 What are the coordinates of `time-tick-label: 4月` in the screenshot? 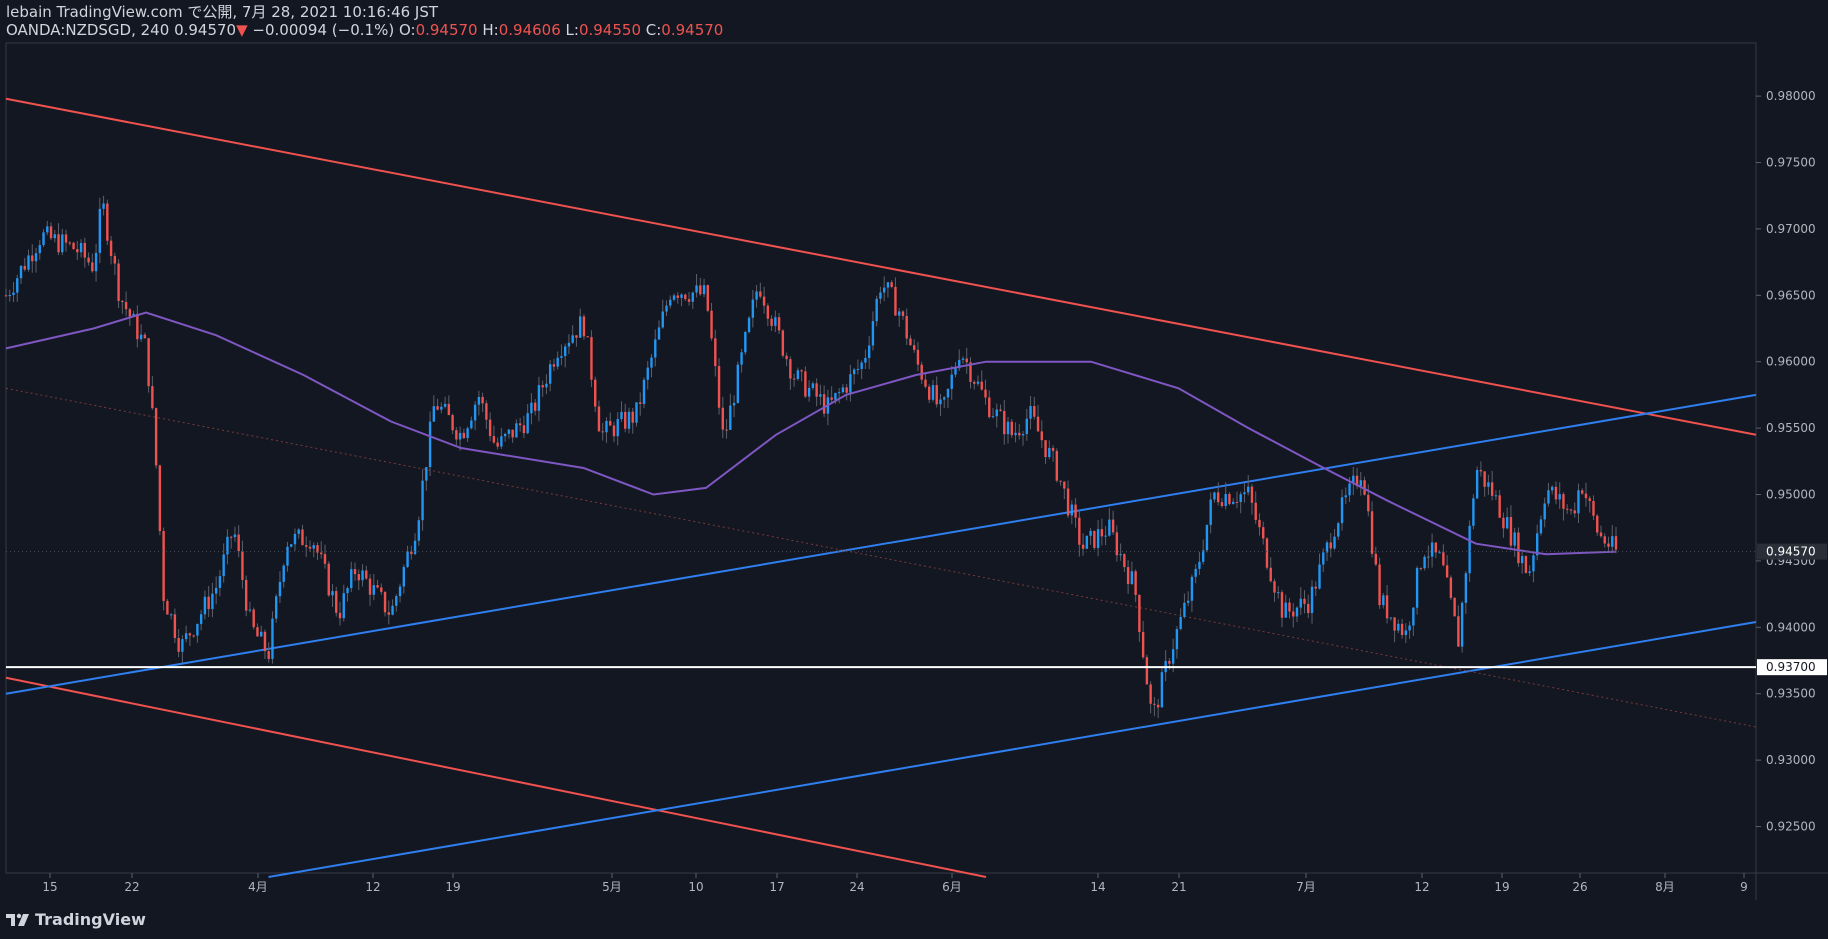 It's located at (258, 887).